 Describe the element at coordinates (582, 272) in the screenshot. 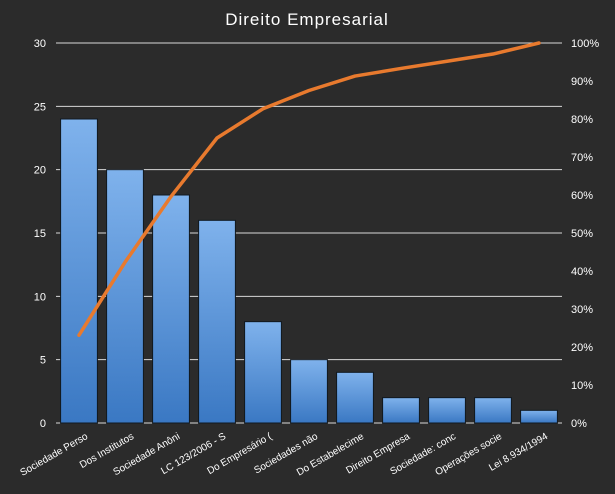

I see `right-axis-tick-label: 40%` at that location.